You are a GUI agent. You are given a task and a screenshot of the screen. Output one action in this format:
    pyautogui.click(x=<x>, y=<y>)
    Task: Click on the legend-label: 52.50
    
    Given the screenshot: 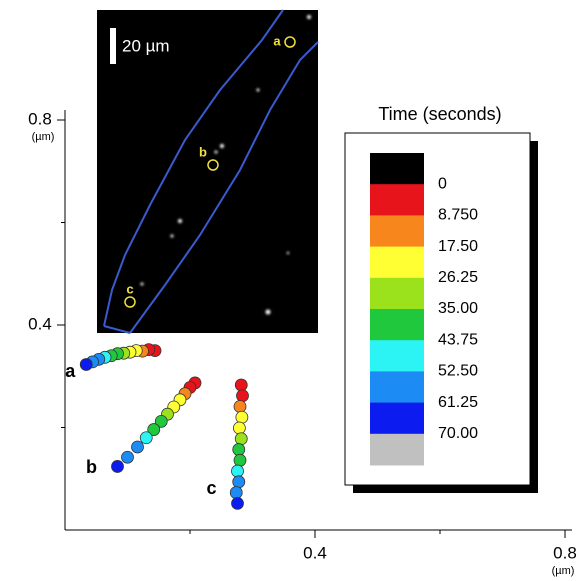 What is the action you would take?
    pyautogui.click(x=458, y=371)
    